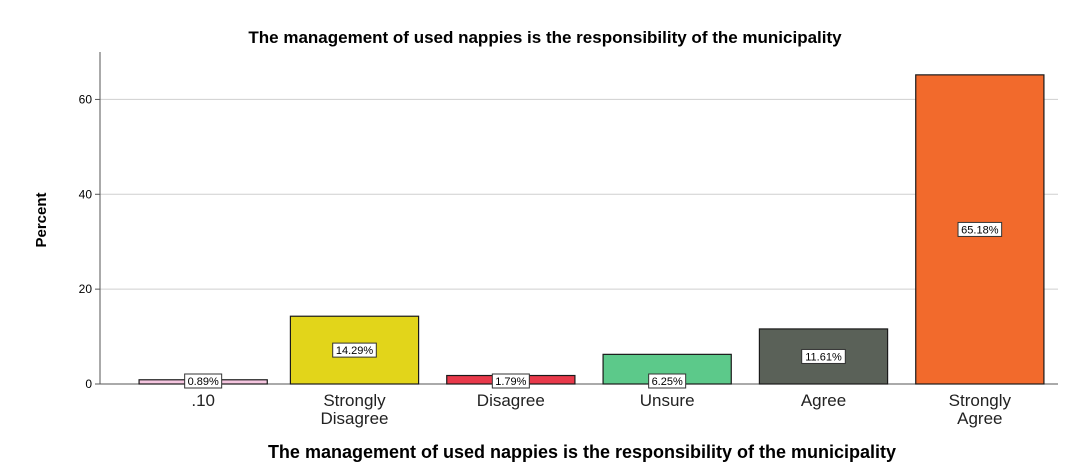  I want to click on x-tick-label-line: Unsure, so click(667, 400).